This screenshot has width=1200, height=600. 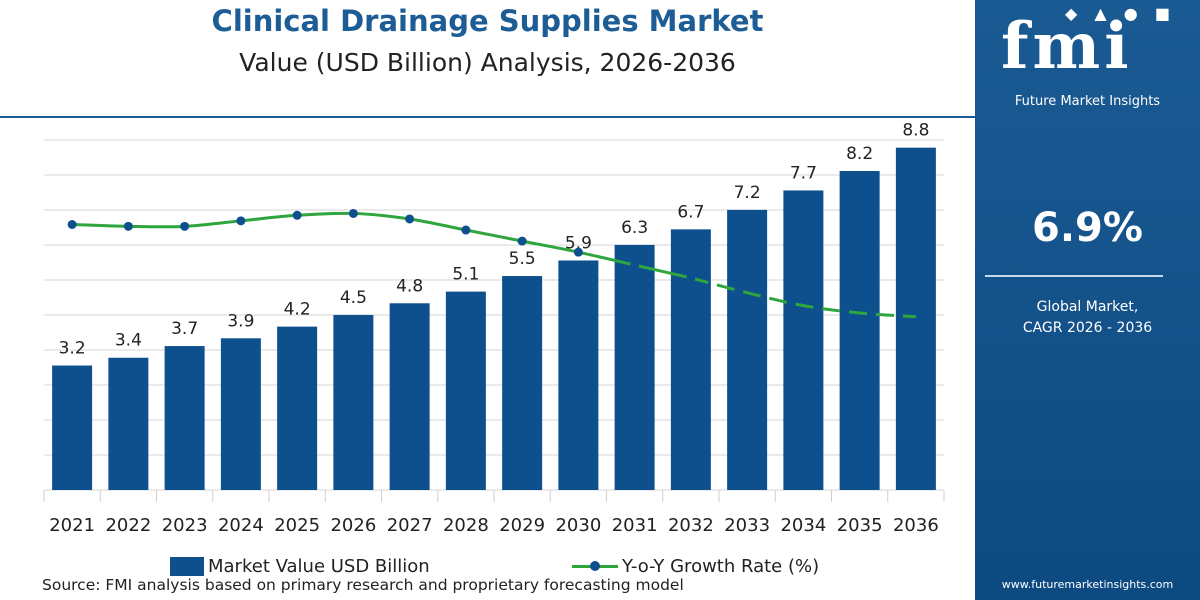 I want to click on fmi-logo: ◆ ▲ ● ■ fmi, so click(x=1087, y=60).